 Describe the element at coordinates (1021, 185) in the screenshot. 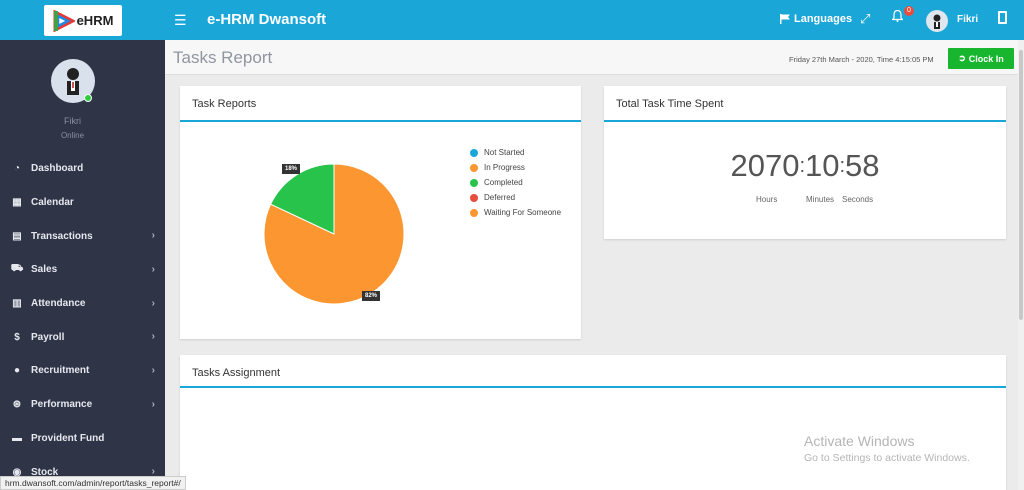

I see `scrollbar-thumb` at that location.